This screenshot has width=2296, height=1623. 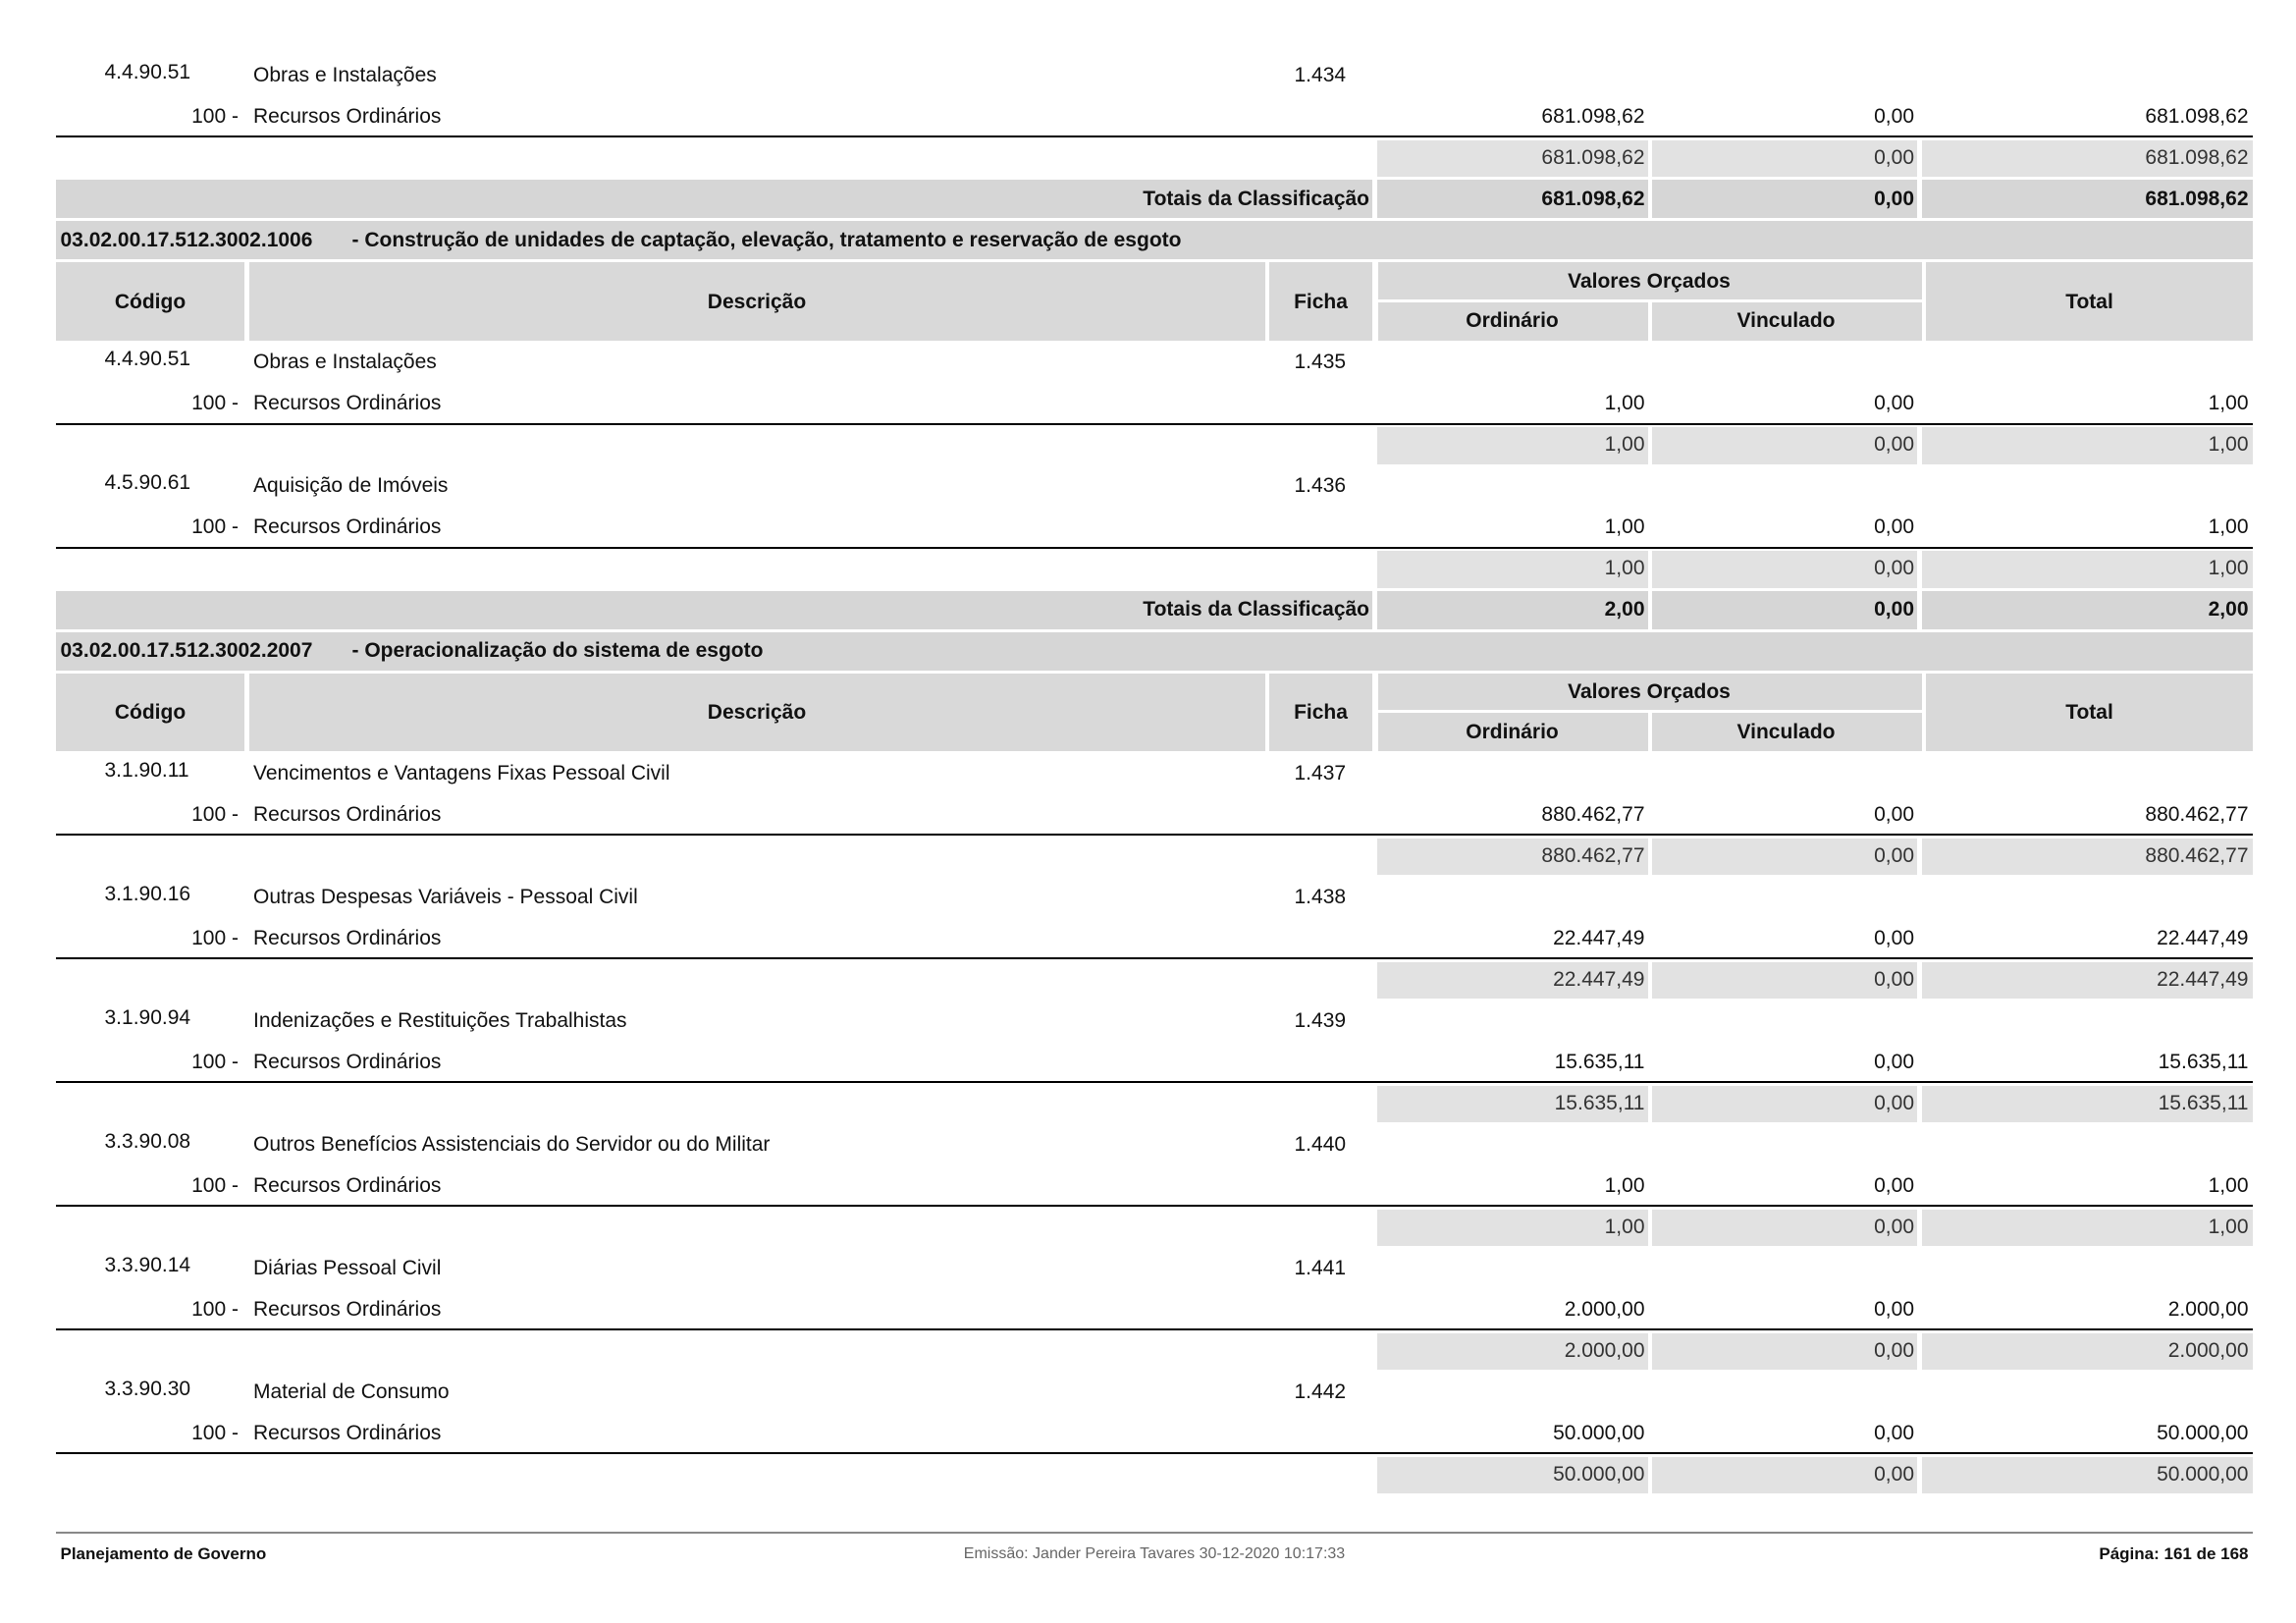 What do you see at coordinates (2229, 609) in the screenshot?
I see `totals-amount: 2,00` at bounding box center [2229, 609].